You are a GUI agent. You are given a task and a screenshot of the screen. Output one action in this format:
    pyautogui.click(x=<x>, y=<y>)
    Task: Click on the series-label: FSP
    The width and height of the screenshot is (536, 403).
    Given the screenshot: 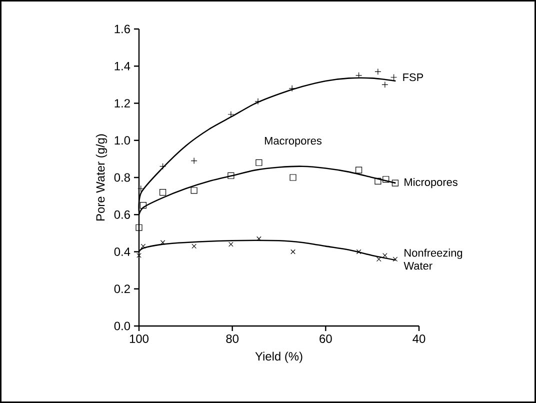 What is the action you would take?
    pyautogui.click(x=413, y=77)
    